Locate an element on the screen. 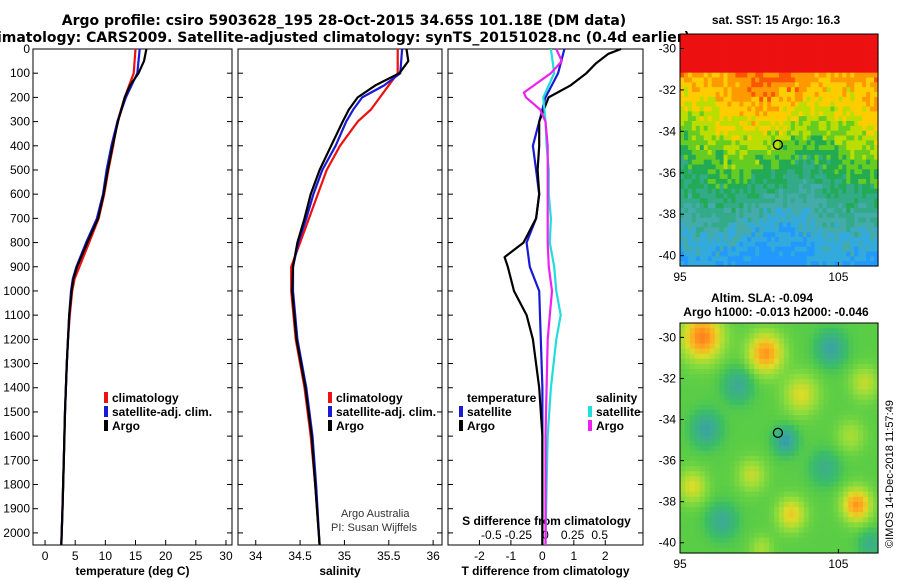  series-line-satellite-s is located at coordinates (552, 297).